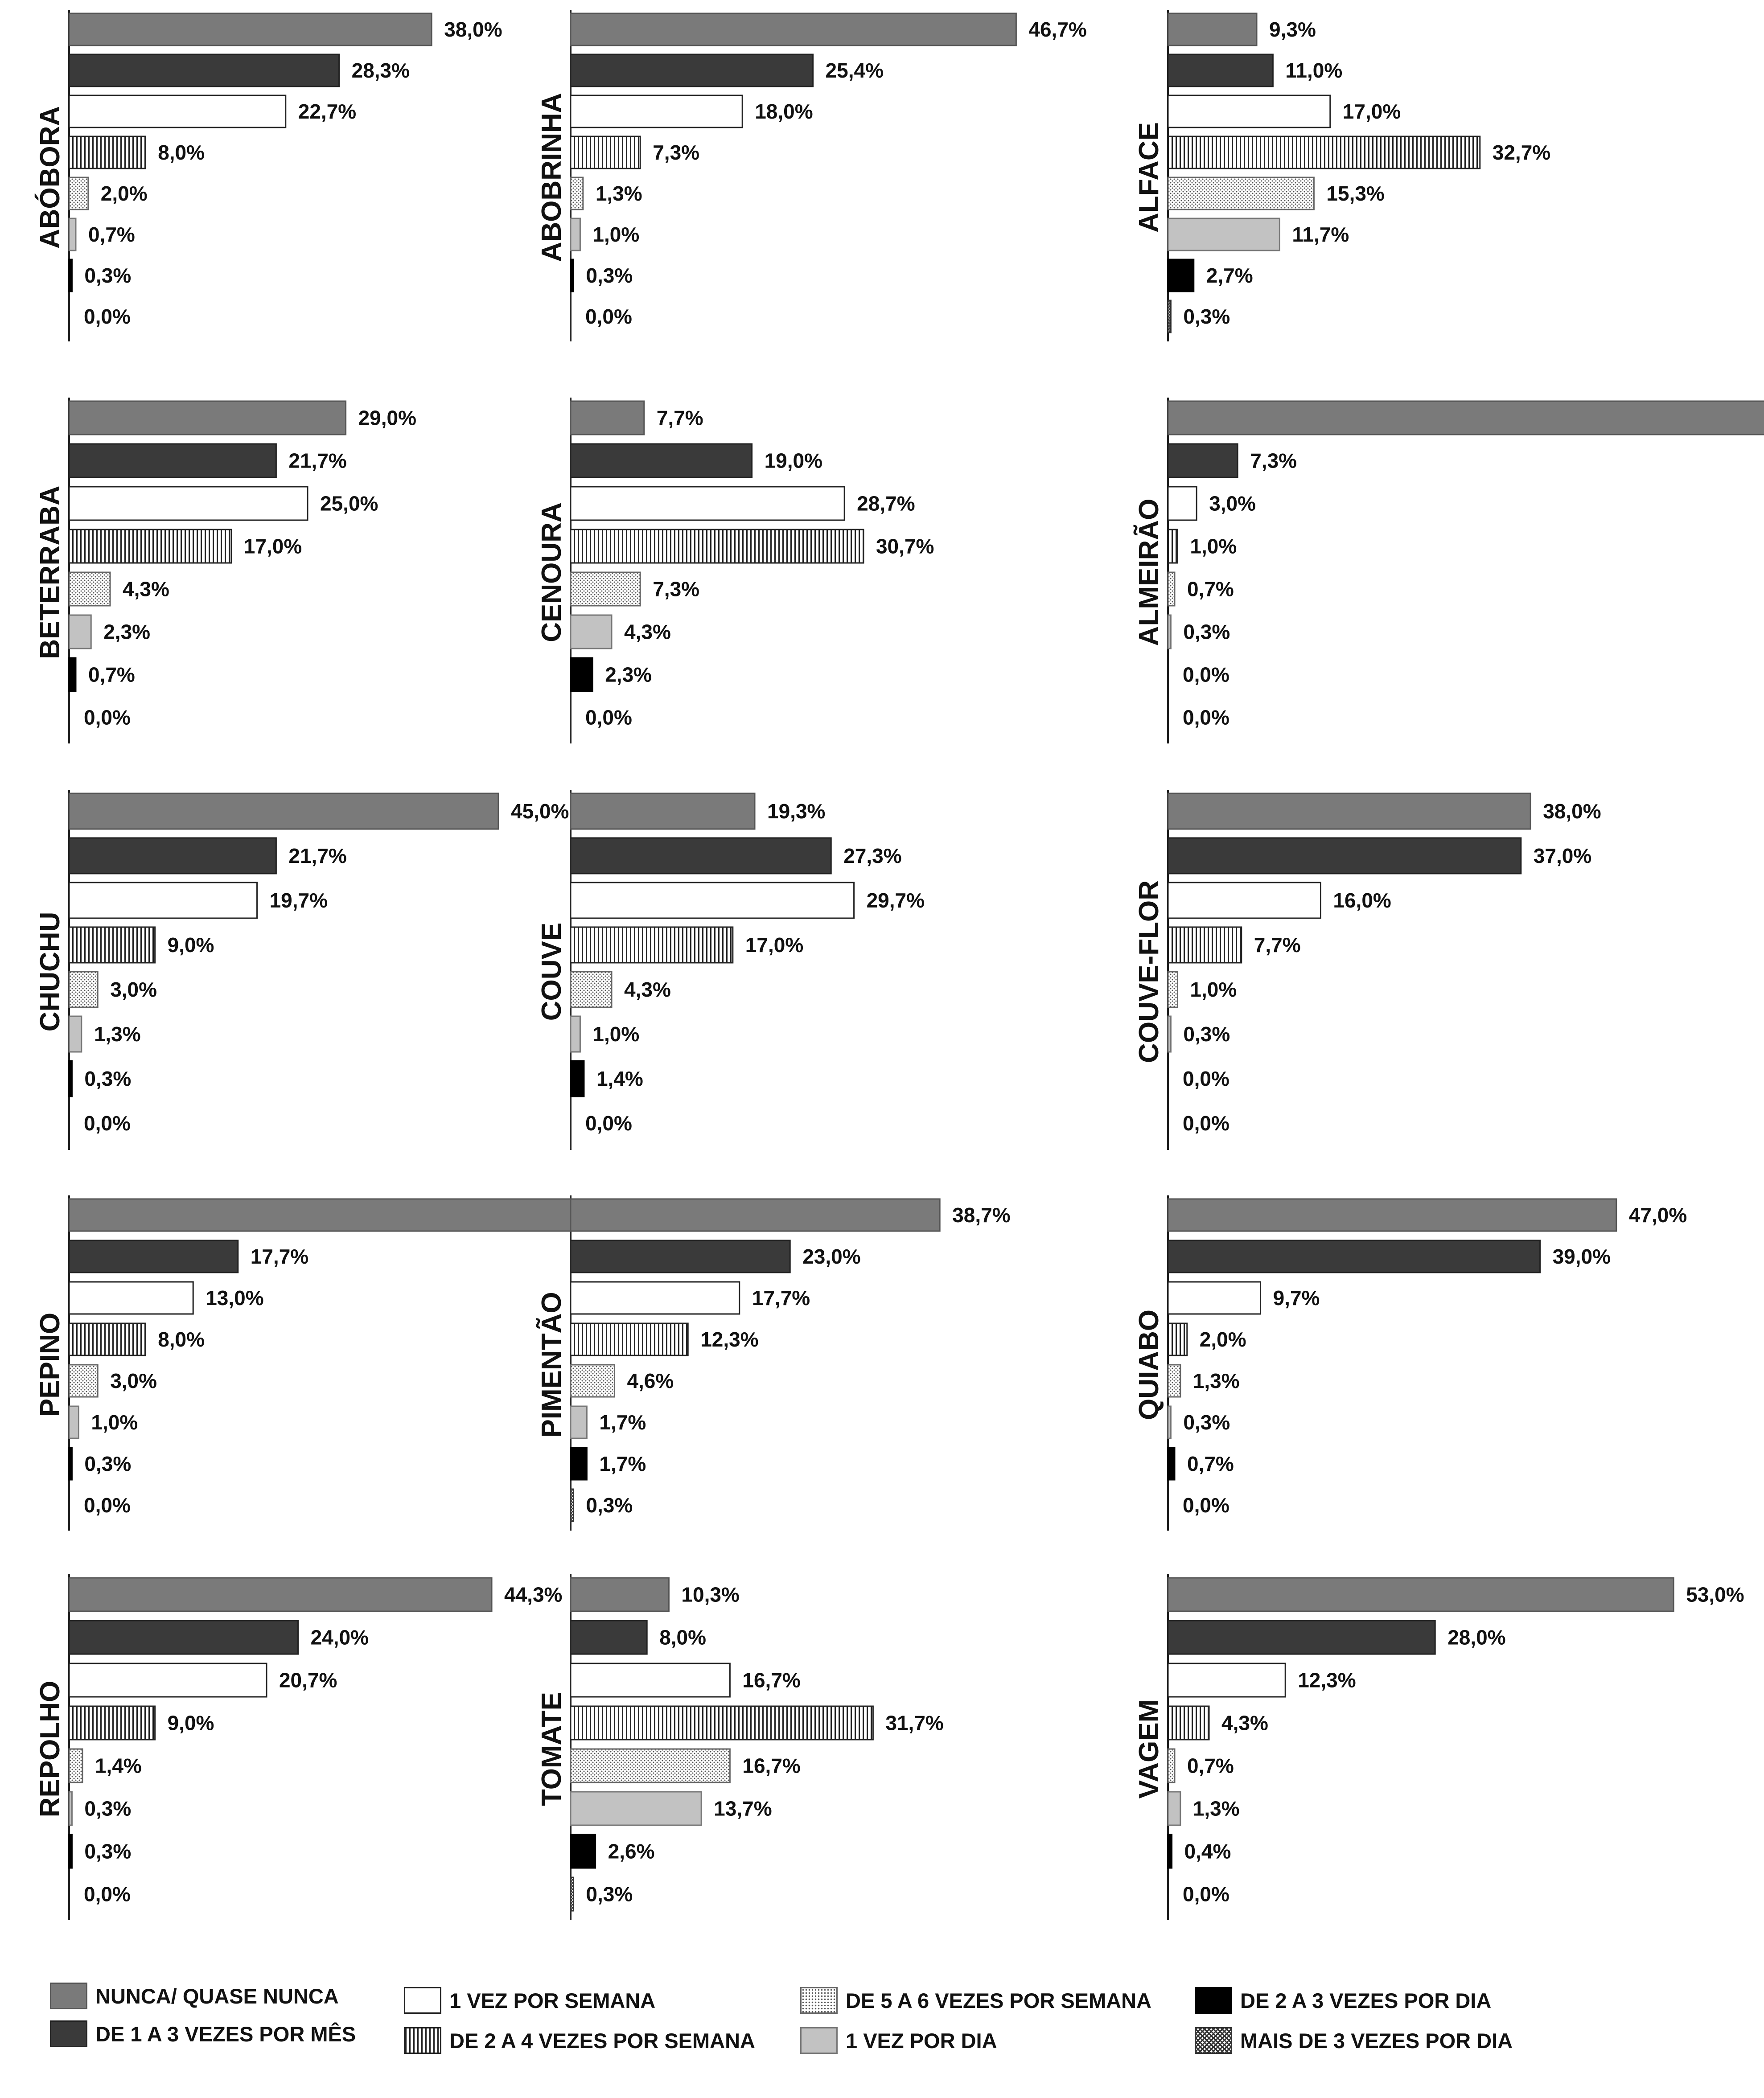 The height and width of the screenshot is (2098, 1764). Describe the element at coordinates (340, 1637) in the screenshot. I see `data-label: 24,0%` at that location.